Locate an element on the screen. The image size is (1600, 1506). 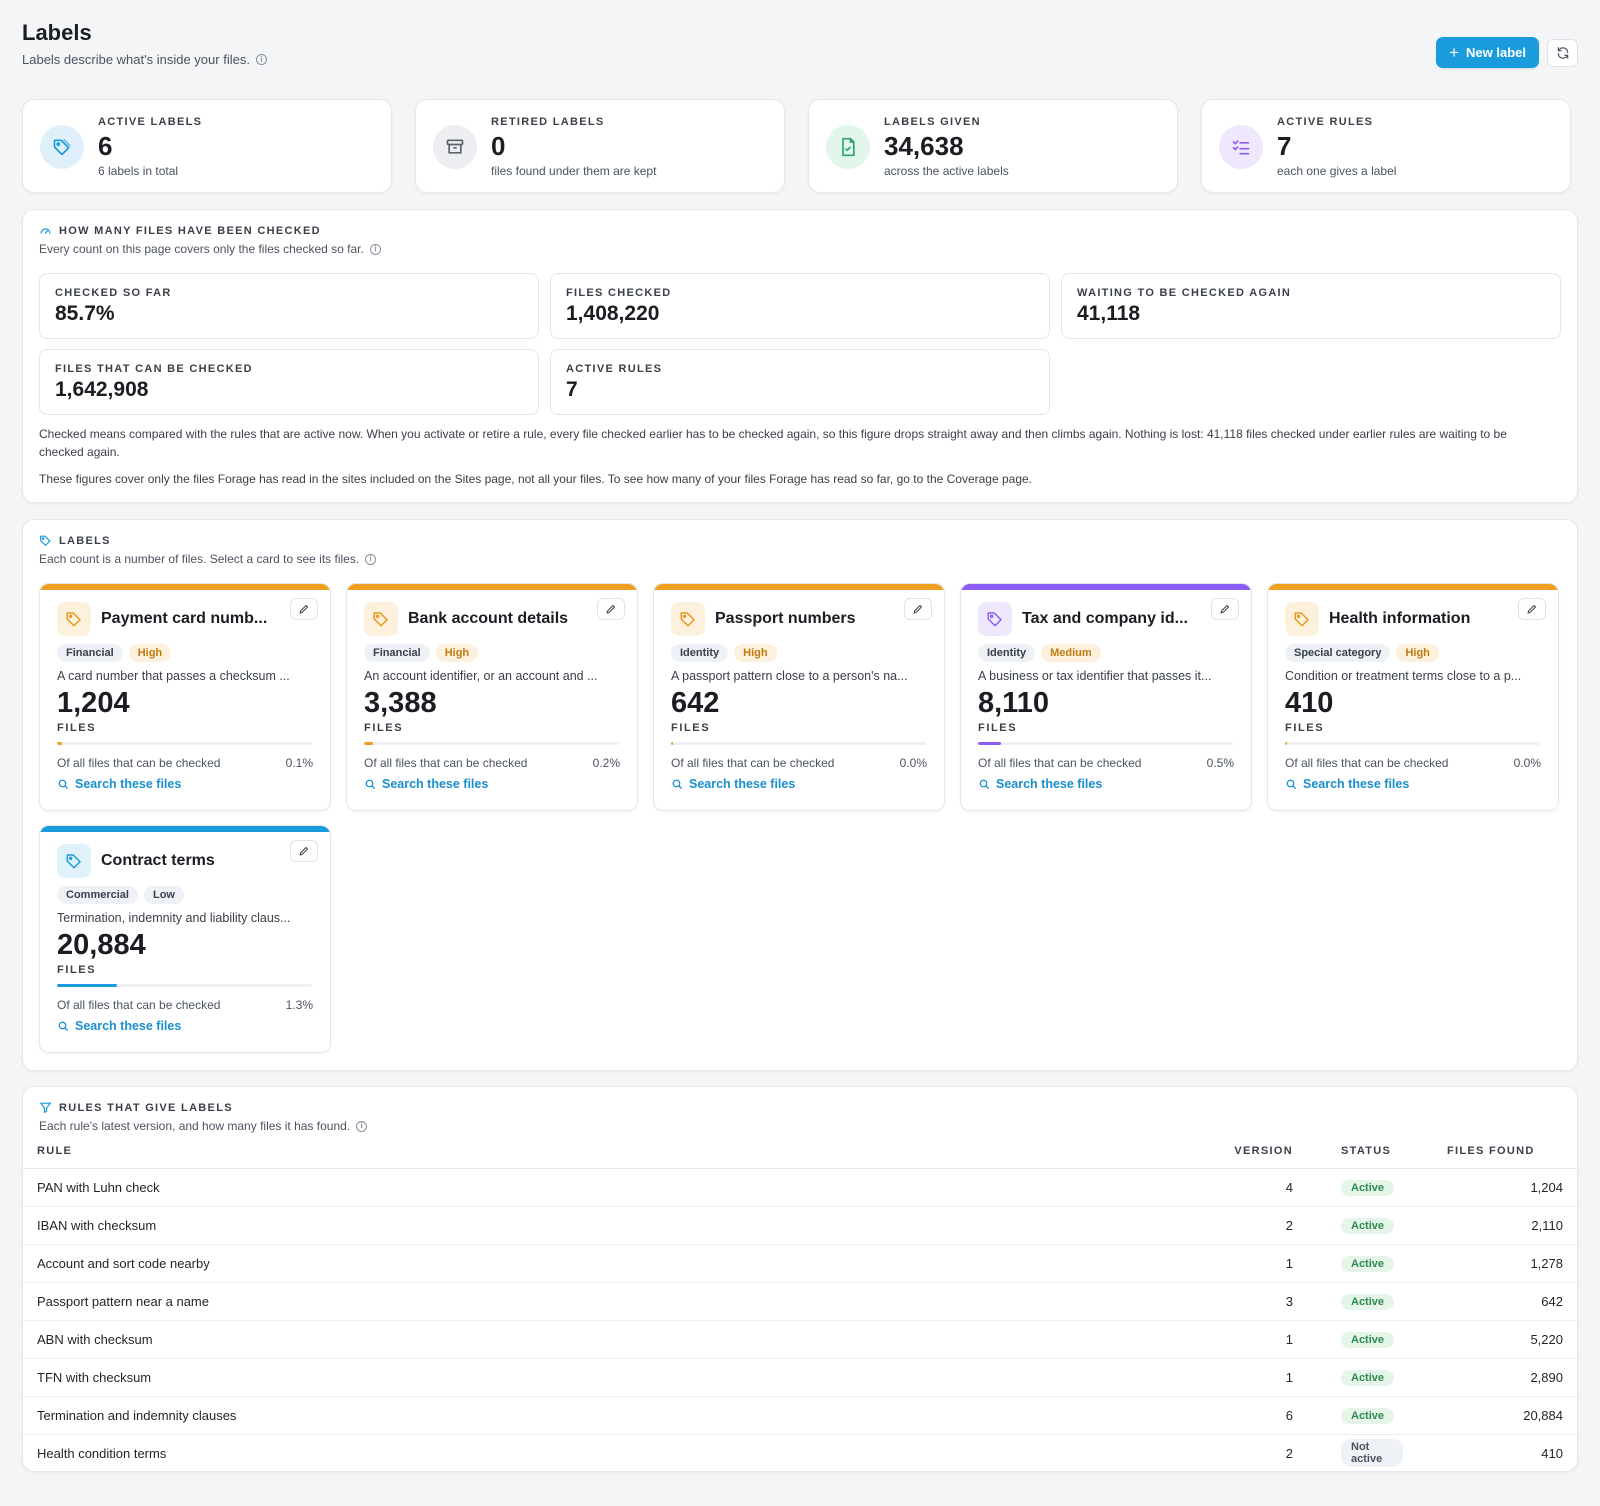
table-row: PAN with Luhn check 4 Active 1,204 is located at coordinates (800, 1187).